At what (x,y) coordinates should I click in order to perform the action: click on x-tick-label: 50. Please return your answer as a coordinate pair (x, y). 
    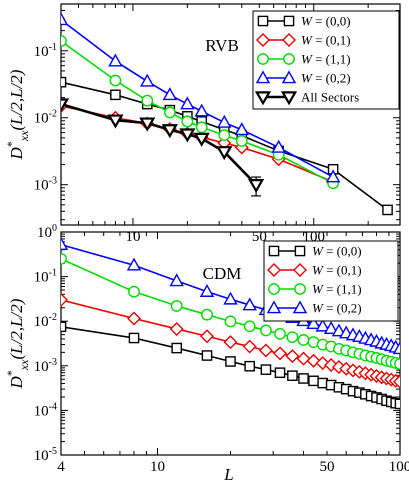
    Looking at the image, I should click on (259, 237).